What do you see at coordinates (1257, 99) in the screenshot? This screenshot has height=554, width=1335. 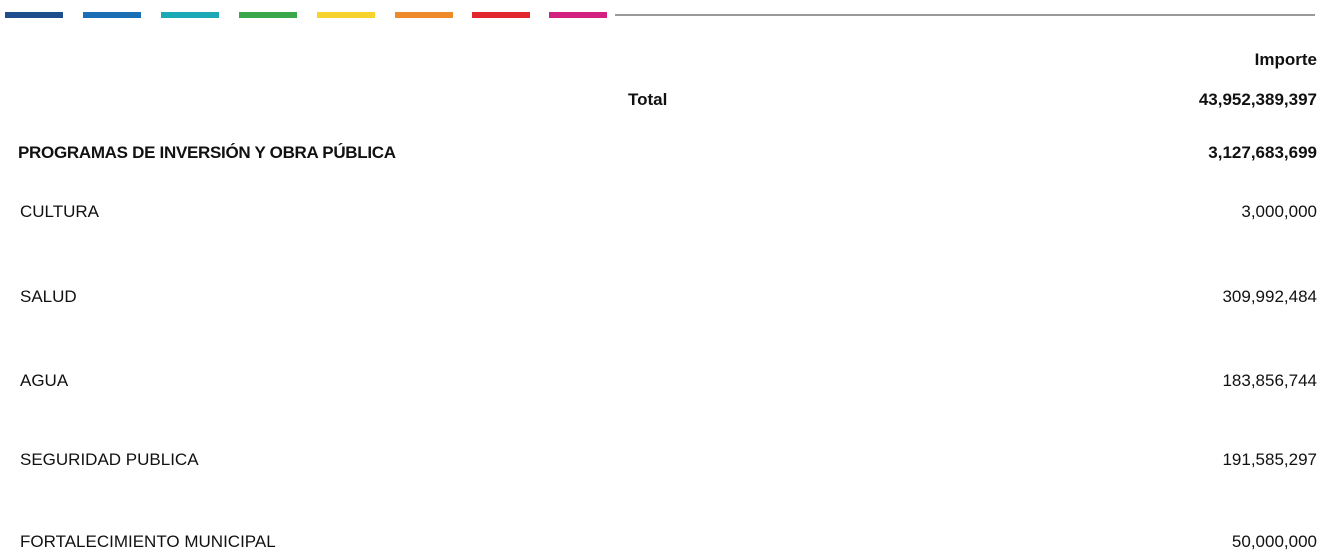 I see `total-value: 43,952,389,397` at bounding box center [1257, 99].